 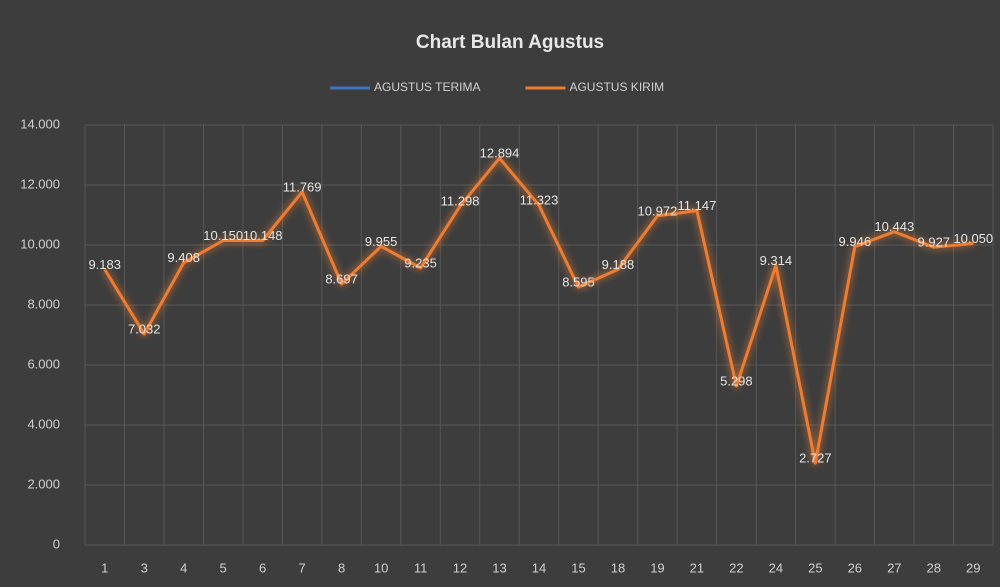 I want to click on data-label: 9.408, so click(x=183, y=257).